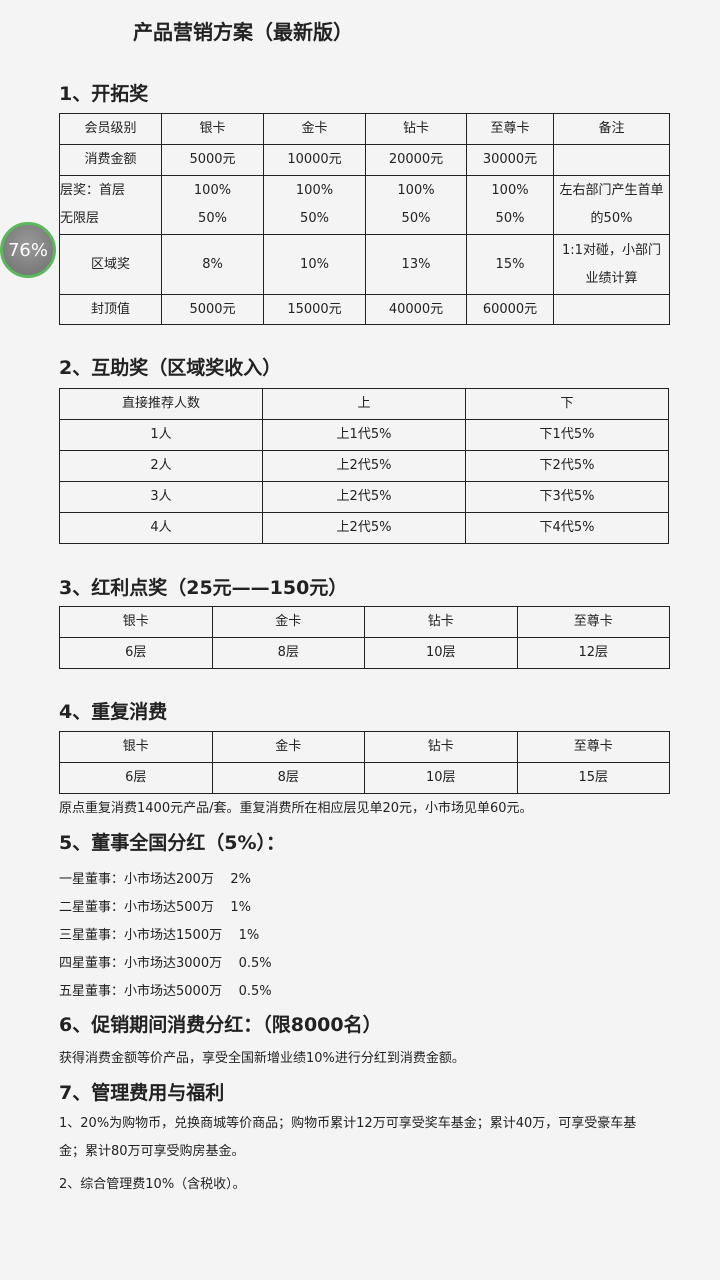  Describe the element at coordinates (203, 588) in the screenshot. I see `section-3-heading: 3、红利点奖（25元——150元）` at that location.